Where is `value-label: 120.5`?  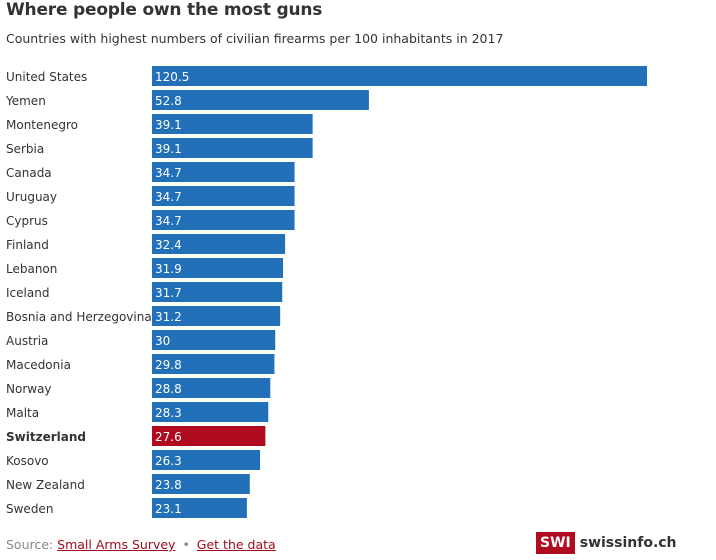 value-label: 120.5 is located at coordinates (172, 77).